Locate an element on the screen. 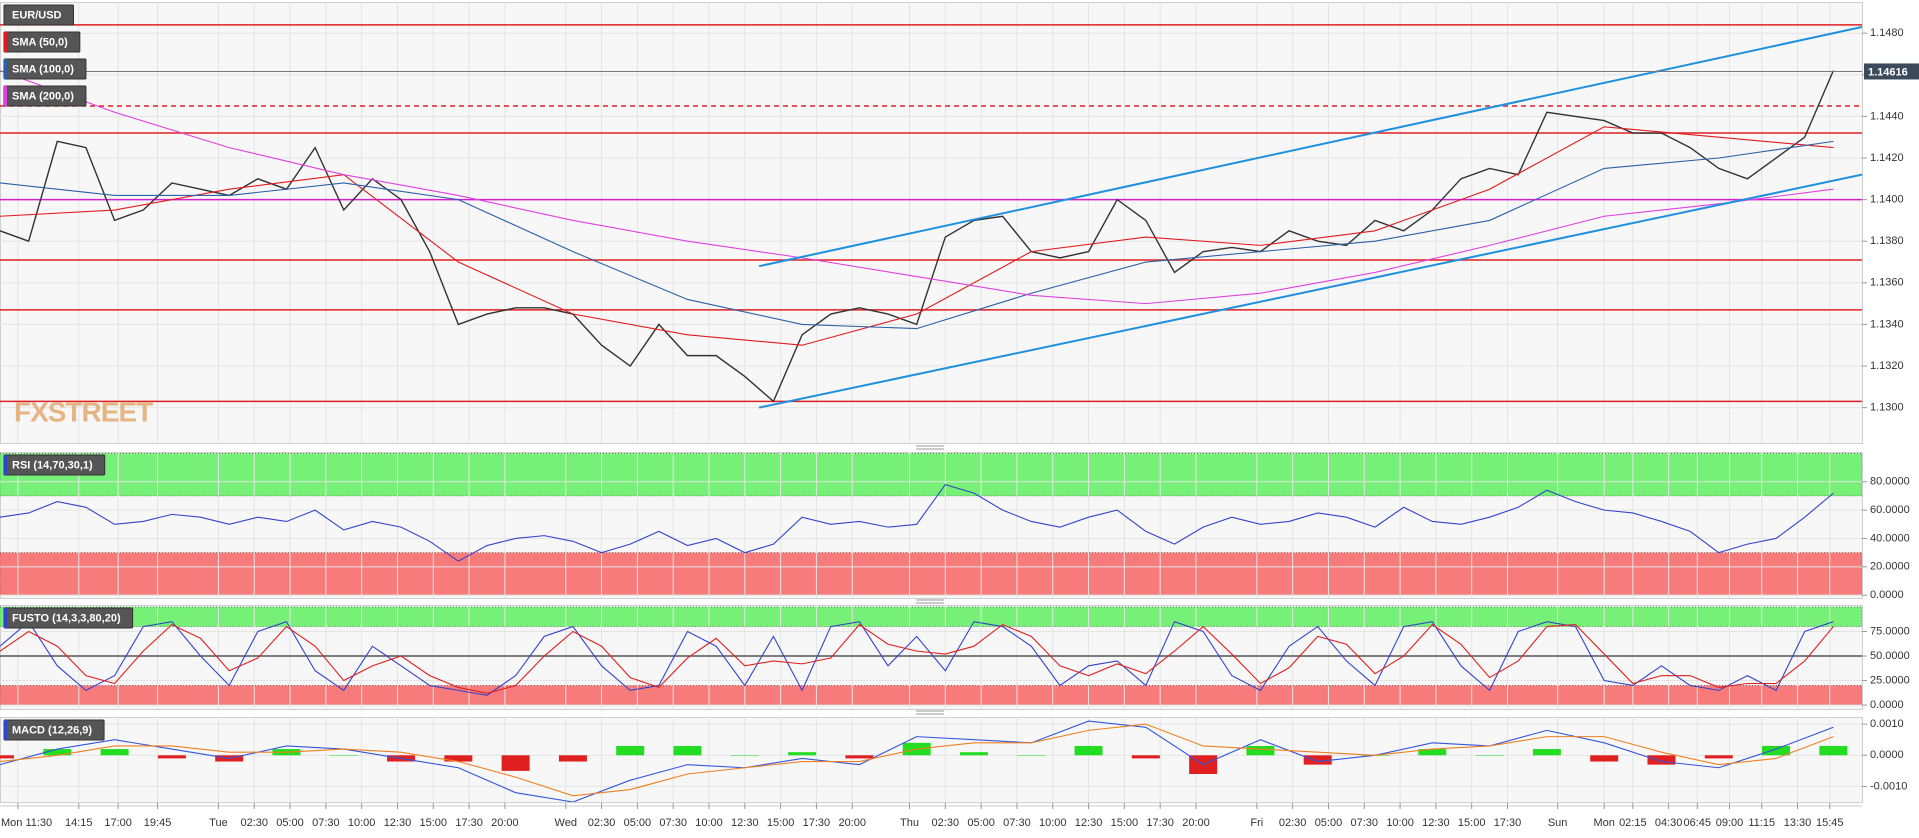 The width and height of the screenshot is (1919, 838). last-price-label: 1.14616 is located at coordinates (1888, 72).